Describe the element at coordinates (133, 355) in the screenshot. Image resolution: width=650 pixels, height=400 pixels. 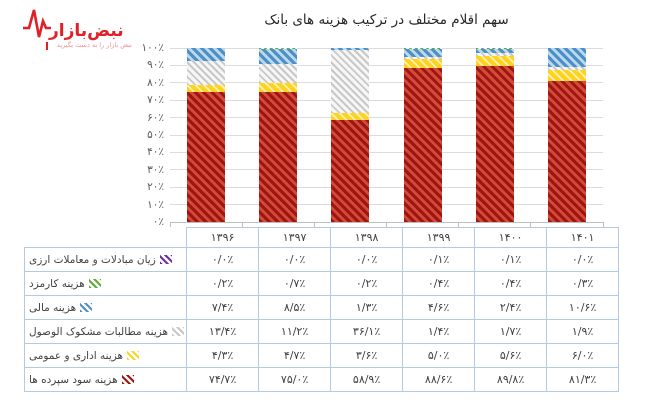
I see `legend-key-icon-edari` at that location.